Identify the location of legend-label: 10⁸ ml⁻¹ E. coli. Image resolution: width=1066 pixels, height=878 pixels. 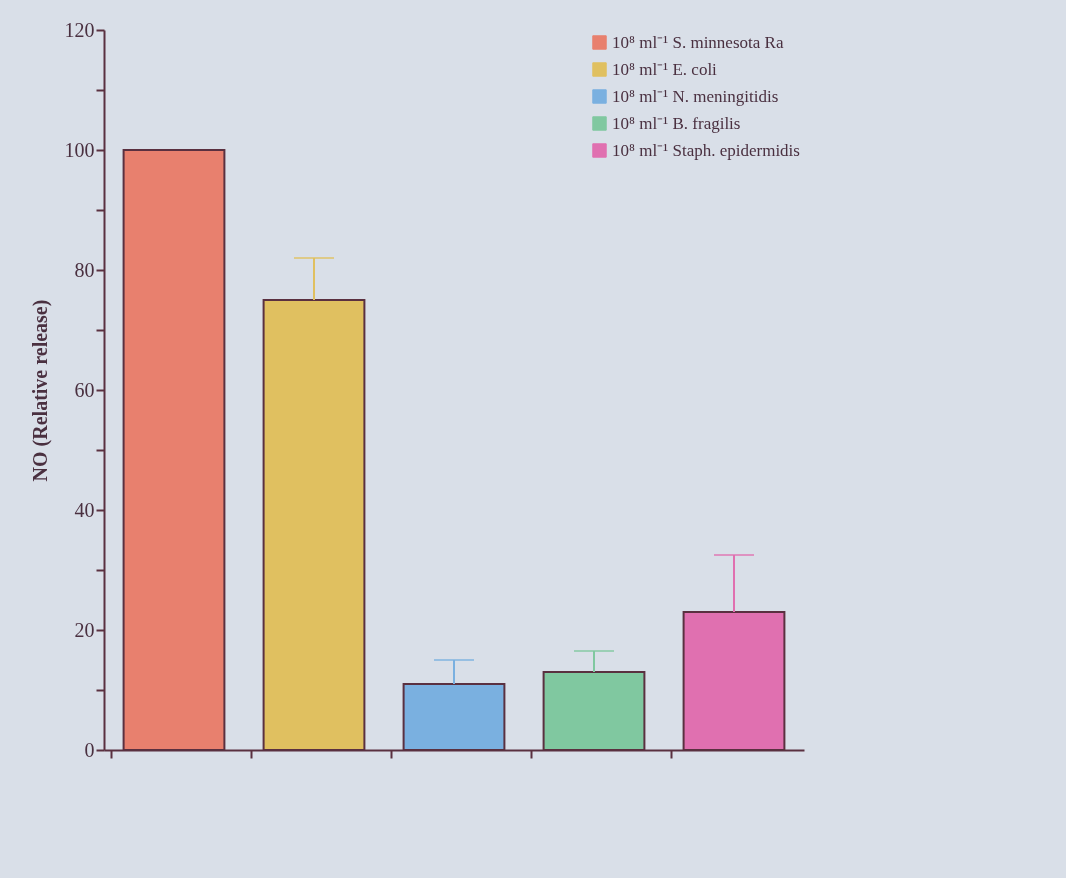
(665, 69).